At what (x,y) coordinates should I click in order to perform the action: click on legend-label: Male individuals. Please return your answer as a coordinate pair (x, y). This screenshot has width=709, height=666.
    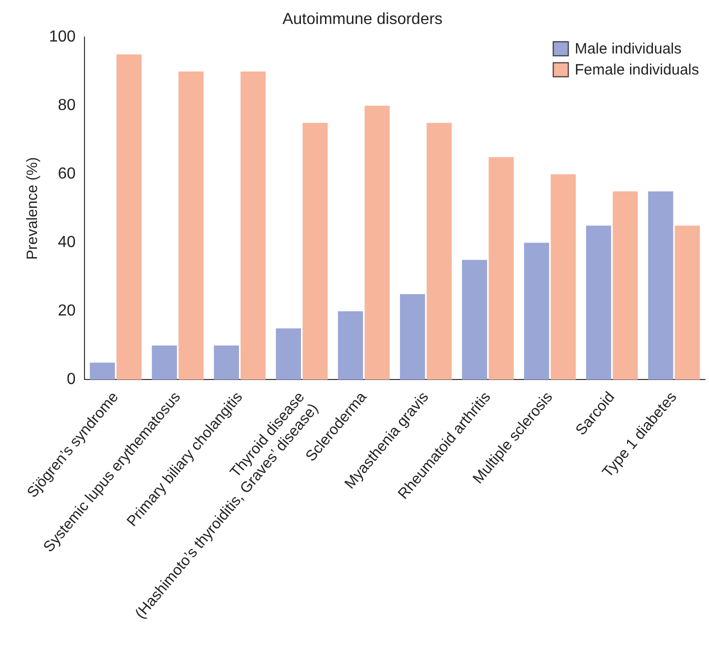
    Looking at the image, I should click on (628, 49).